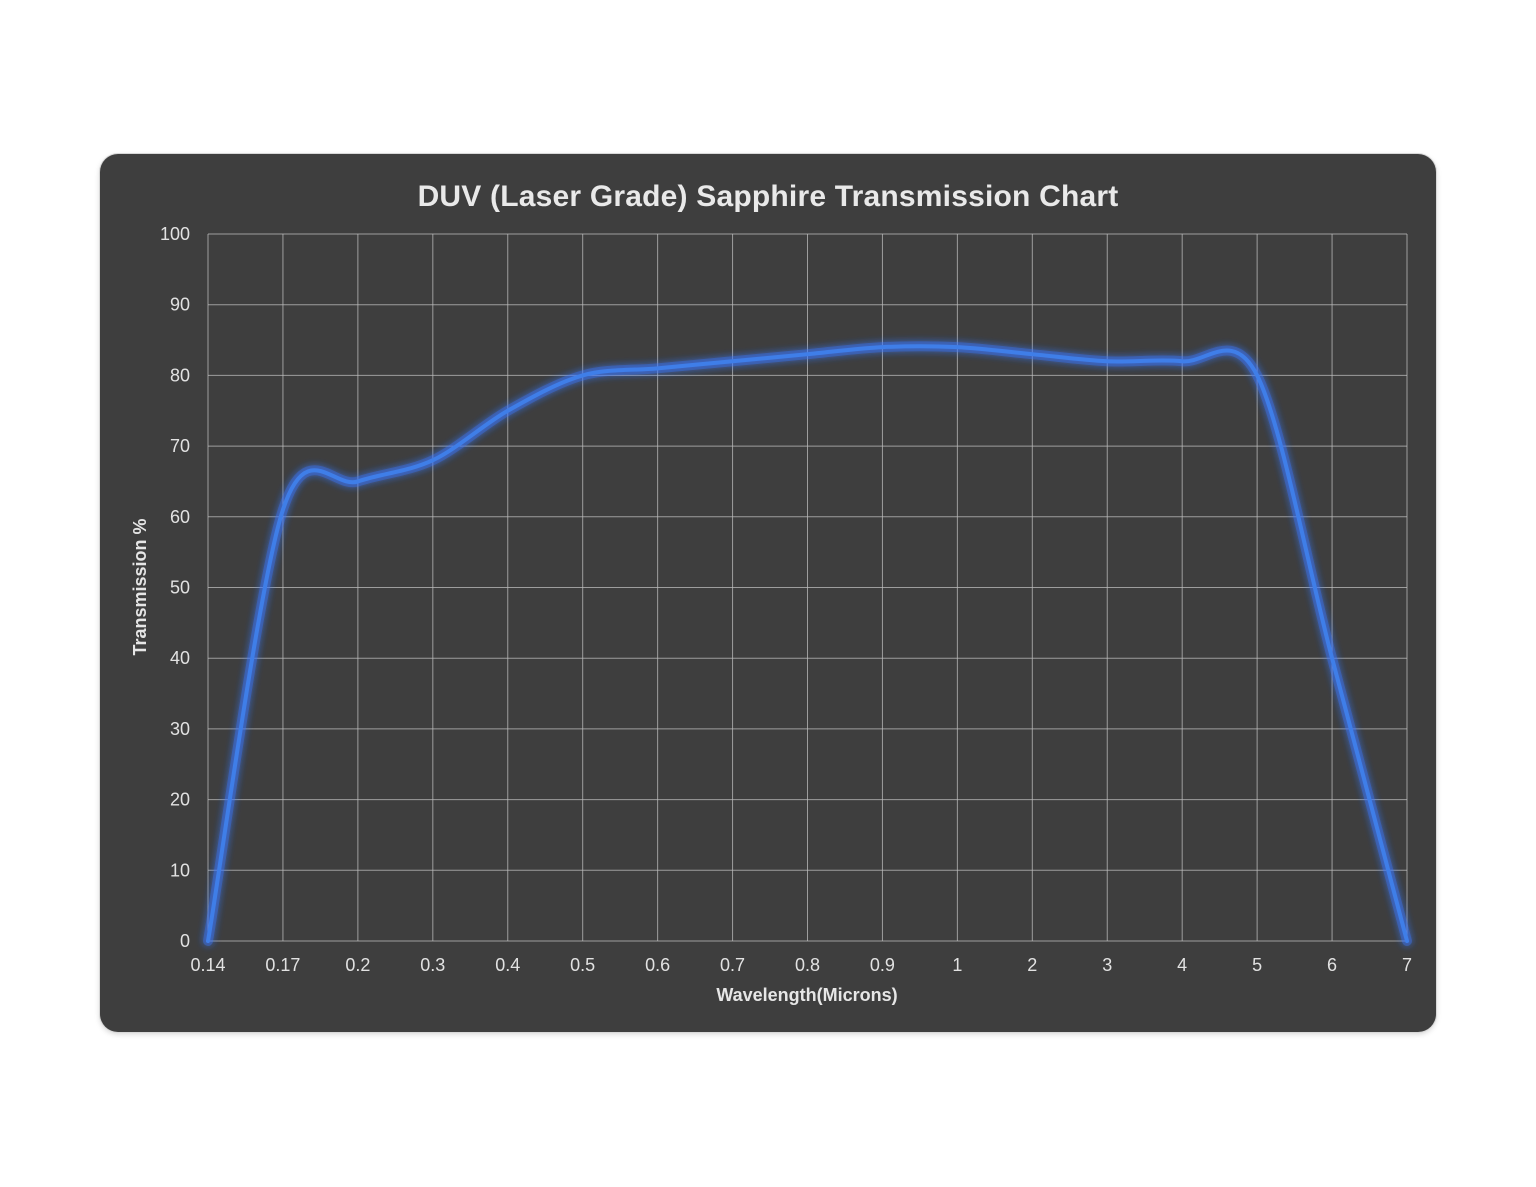 This screenshot has height=1187, width=1536. I want to click on x-tick-label: 0.14, so click(207, 965).